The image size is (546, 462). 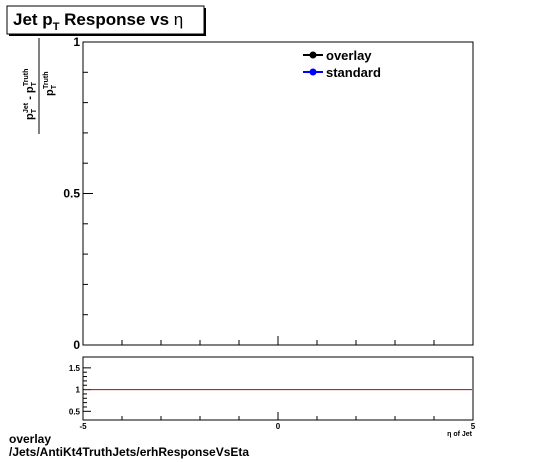 I want to click on ratio-x-tick-label: 0, so click(x=278, y=426).